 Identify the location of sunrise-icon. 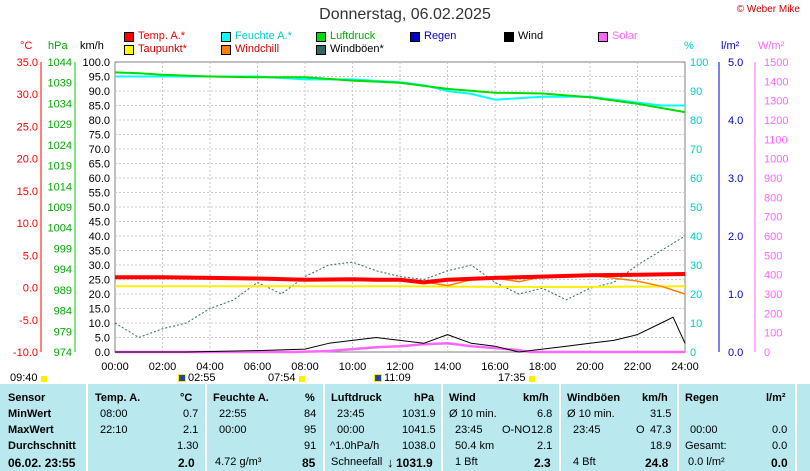
(182, 378).